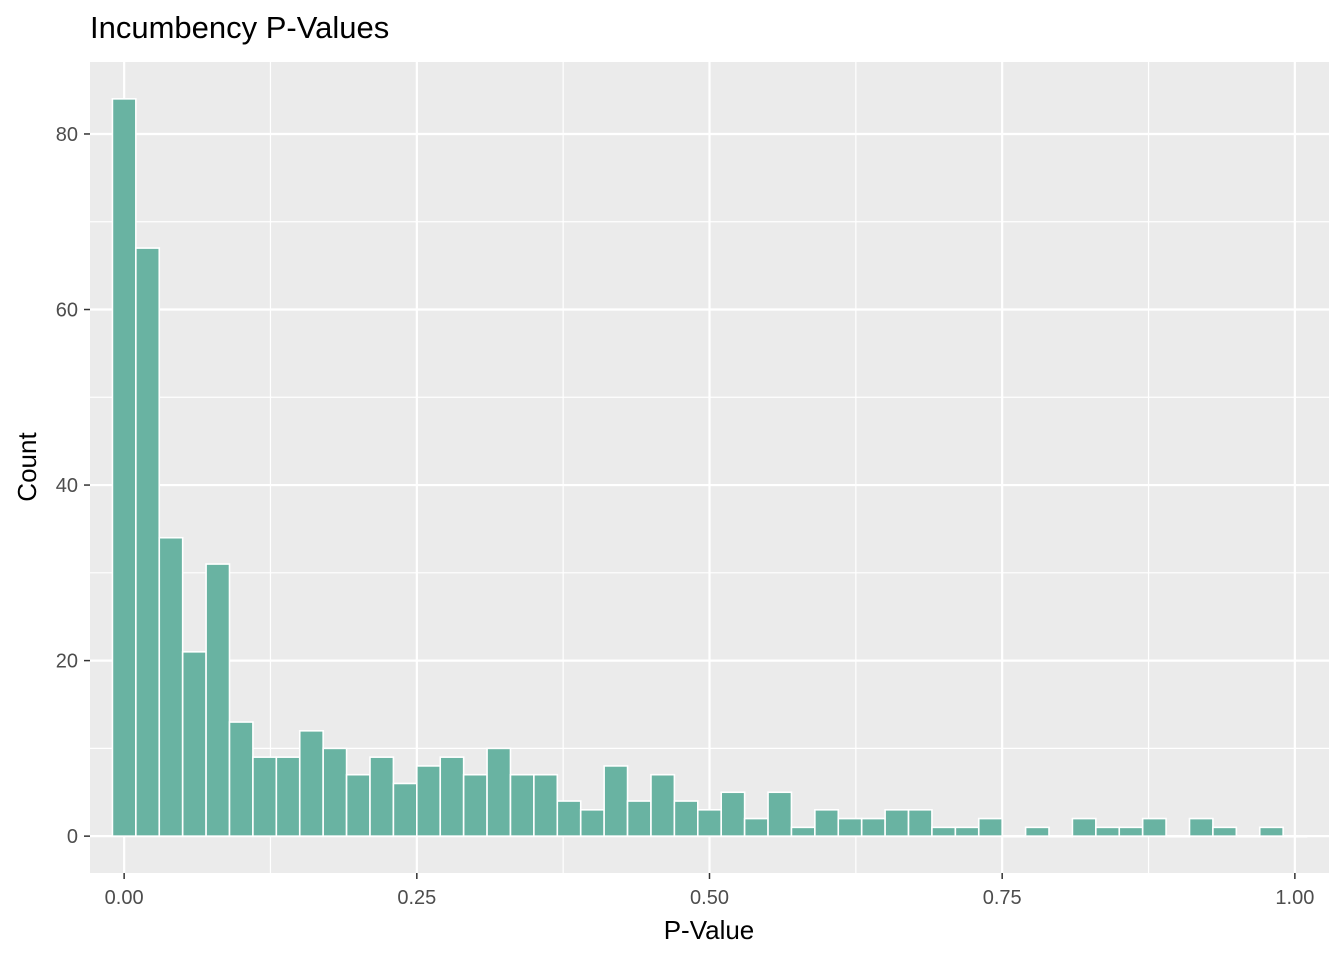 This screenshot has height=960, width=1344. Describe the element at coordinates (1002, 898) in the screenshot. I see `x-tick-label: 0.75` at that location.